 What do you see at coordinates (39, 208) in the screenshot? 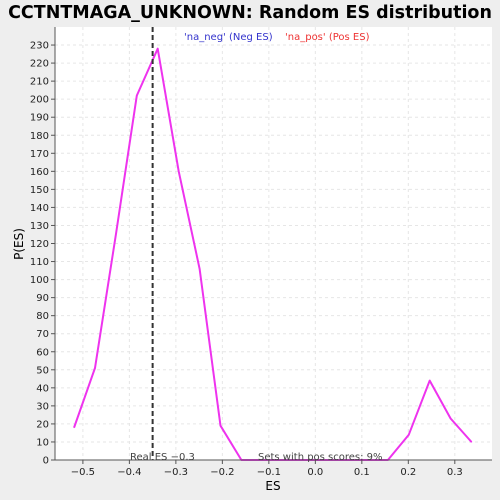
I see `y-tick-label: 140` at bounding box center [39, 208].